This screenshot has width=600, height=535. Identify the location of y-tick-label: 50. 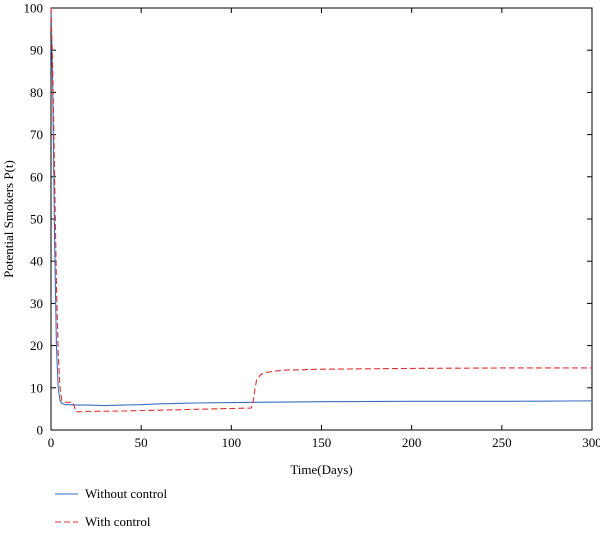
(36, 219).